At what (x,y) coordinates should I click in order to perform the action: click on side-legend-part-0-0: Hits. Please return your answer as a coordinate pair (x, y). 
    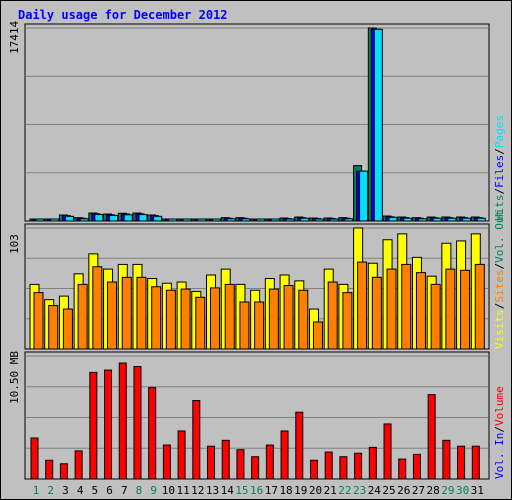
    Looking at the image, I should click on (499, 208).